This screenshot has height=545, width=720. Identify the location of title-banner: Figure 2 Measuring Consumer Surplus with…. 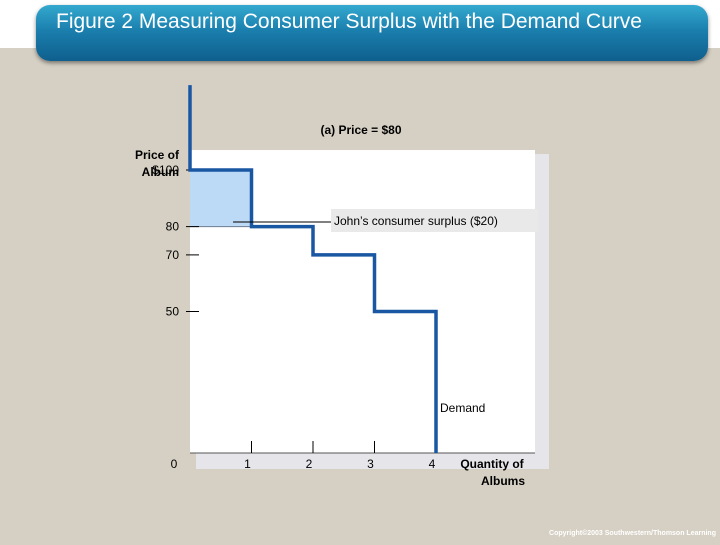
(372, 33).